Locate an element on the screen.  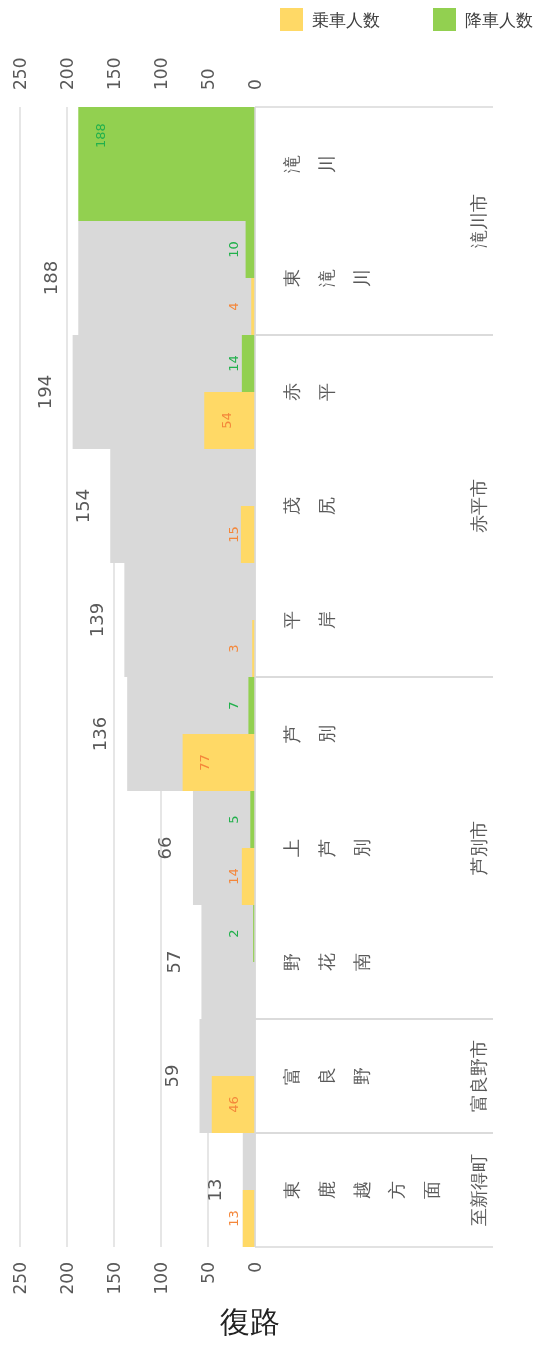
data-label: 3 is located at coordinates (233, 648).